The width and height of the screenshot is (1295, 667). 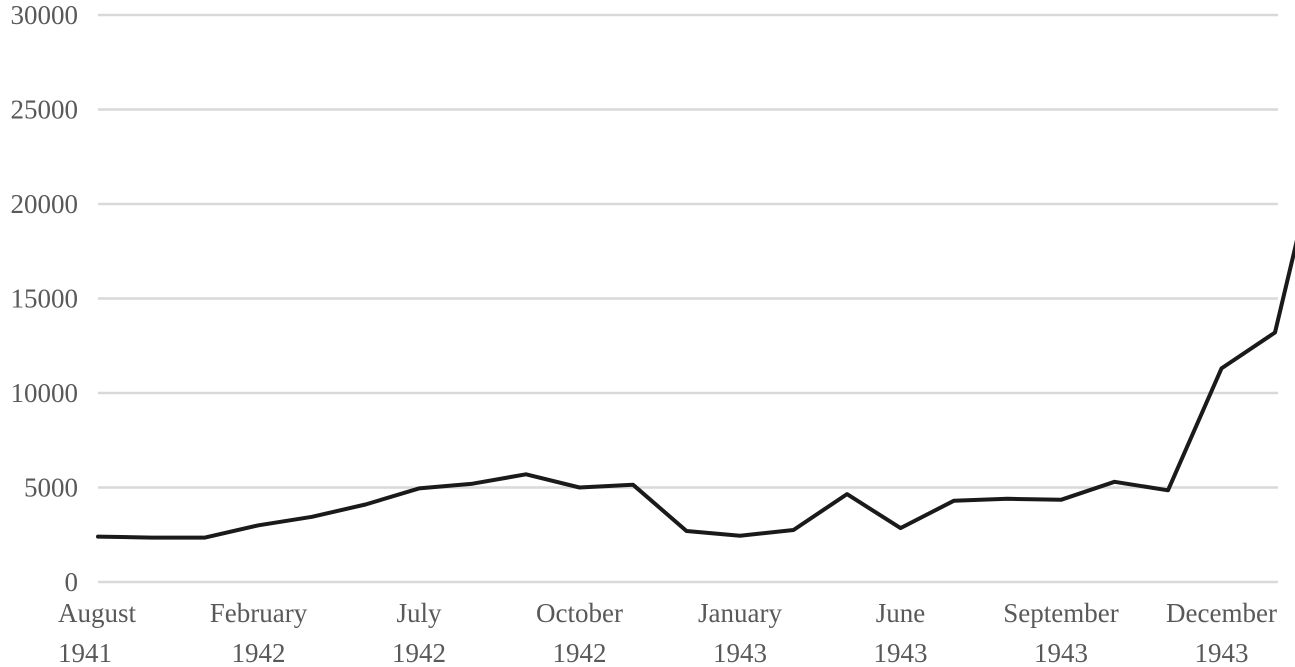 I want to click on x-tick-label: January, so click(x=740, y=613).